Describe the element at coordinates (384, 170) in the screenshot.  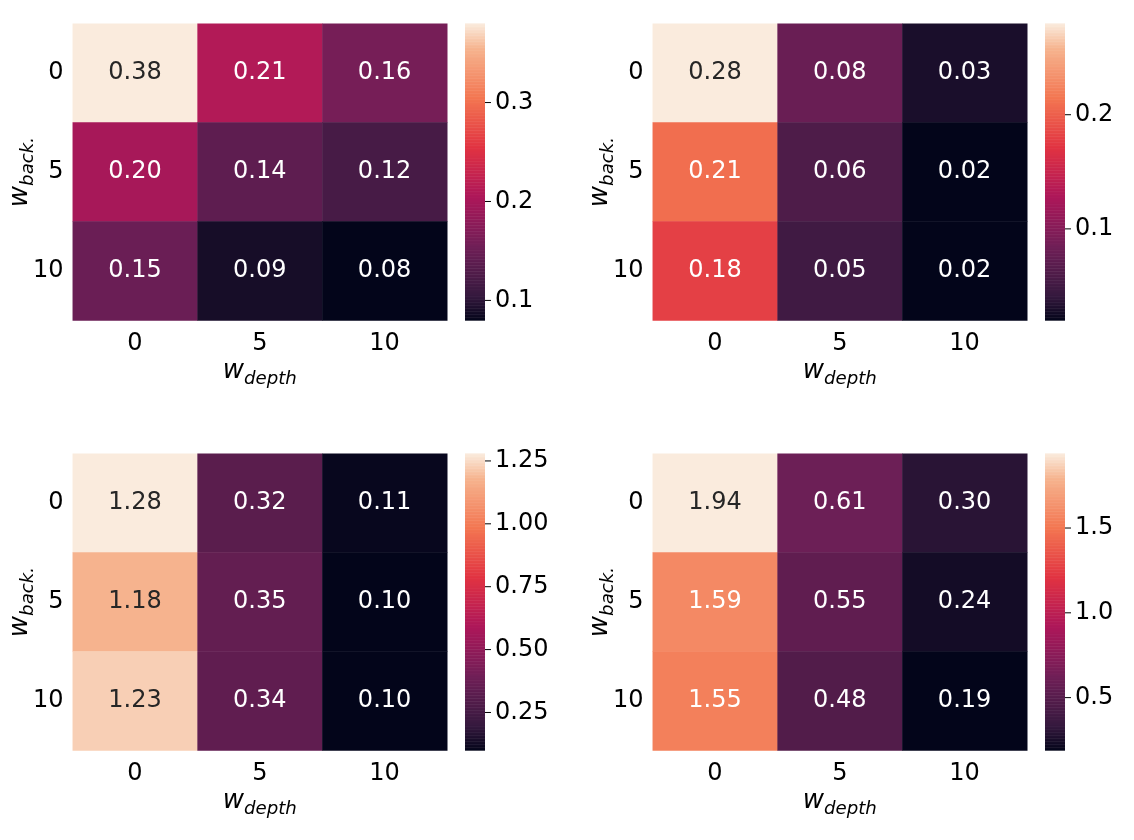
I see `data-label: 0.12` at that location.